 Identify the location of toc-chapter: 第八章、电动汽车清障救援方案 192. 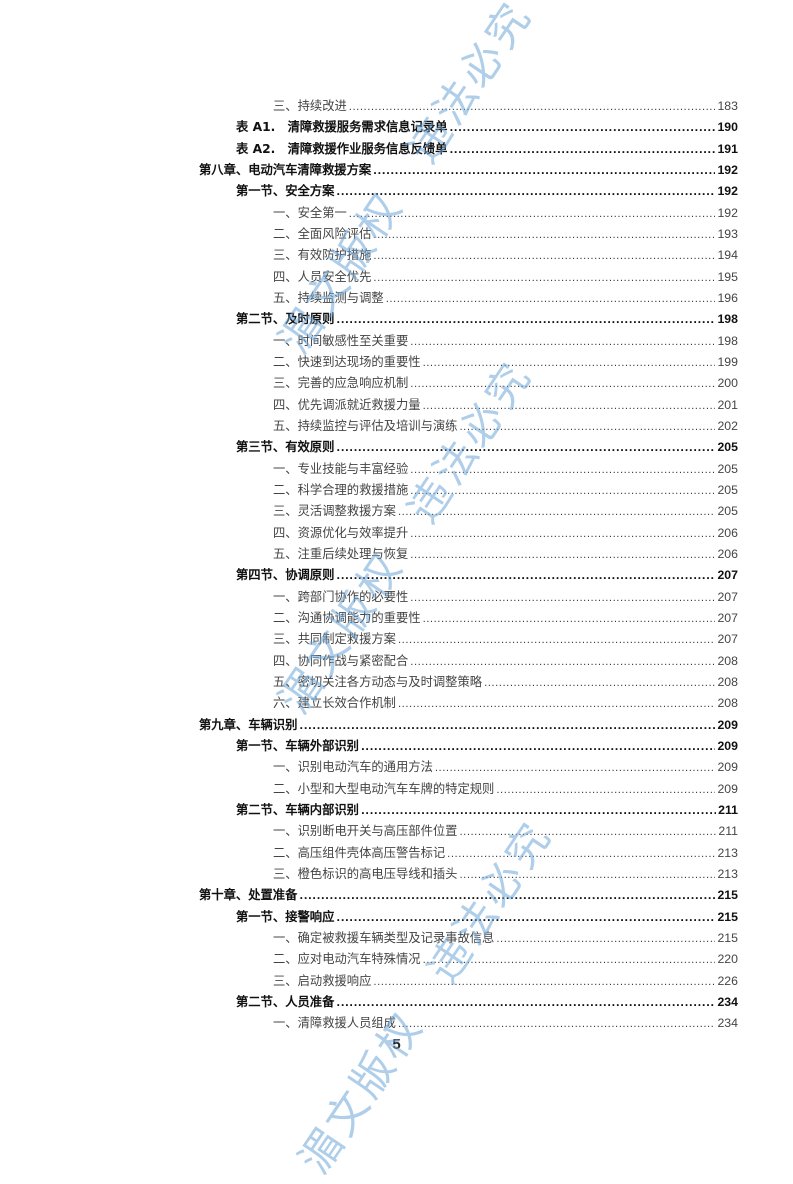
(468, 170).